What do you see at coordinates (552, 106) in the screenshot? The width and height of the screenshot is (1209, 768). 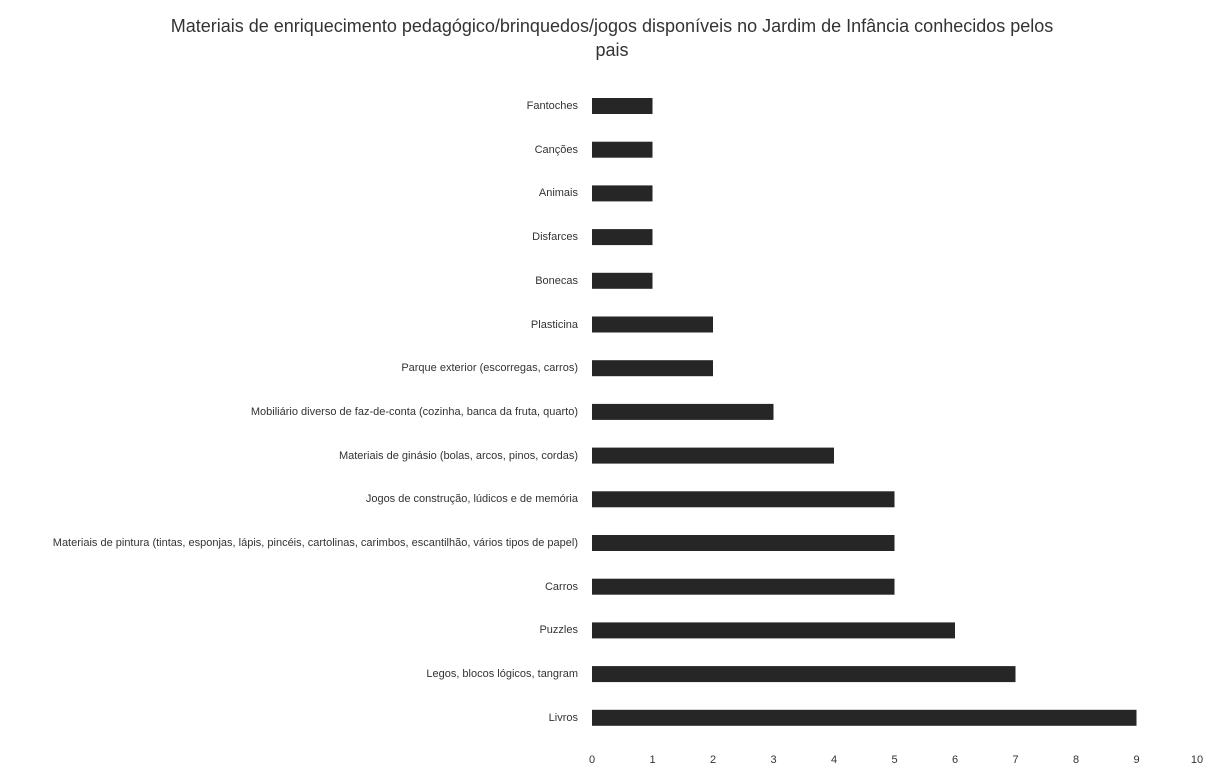 I see `y-tick-label: Fantoches` at bounding box center [552, 106].